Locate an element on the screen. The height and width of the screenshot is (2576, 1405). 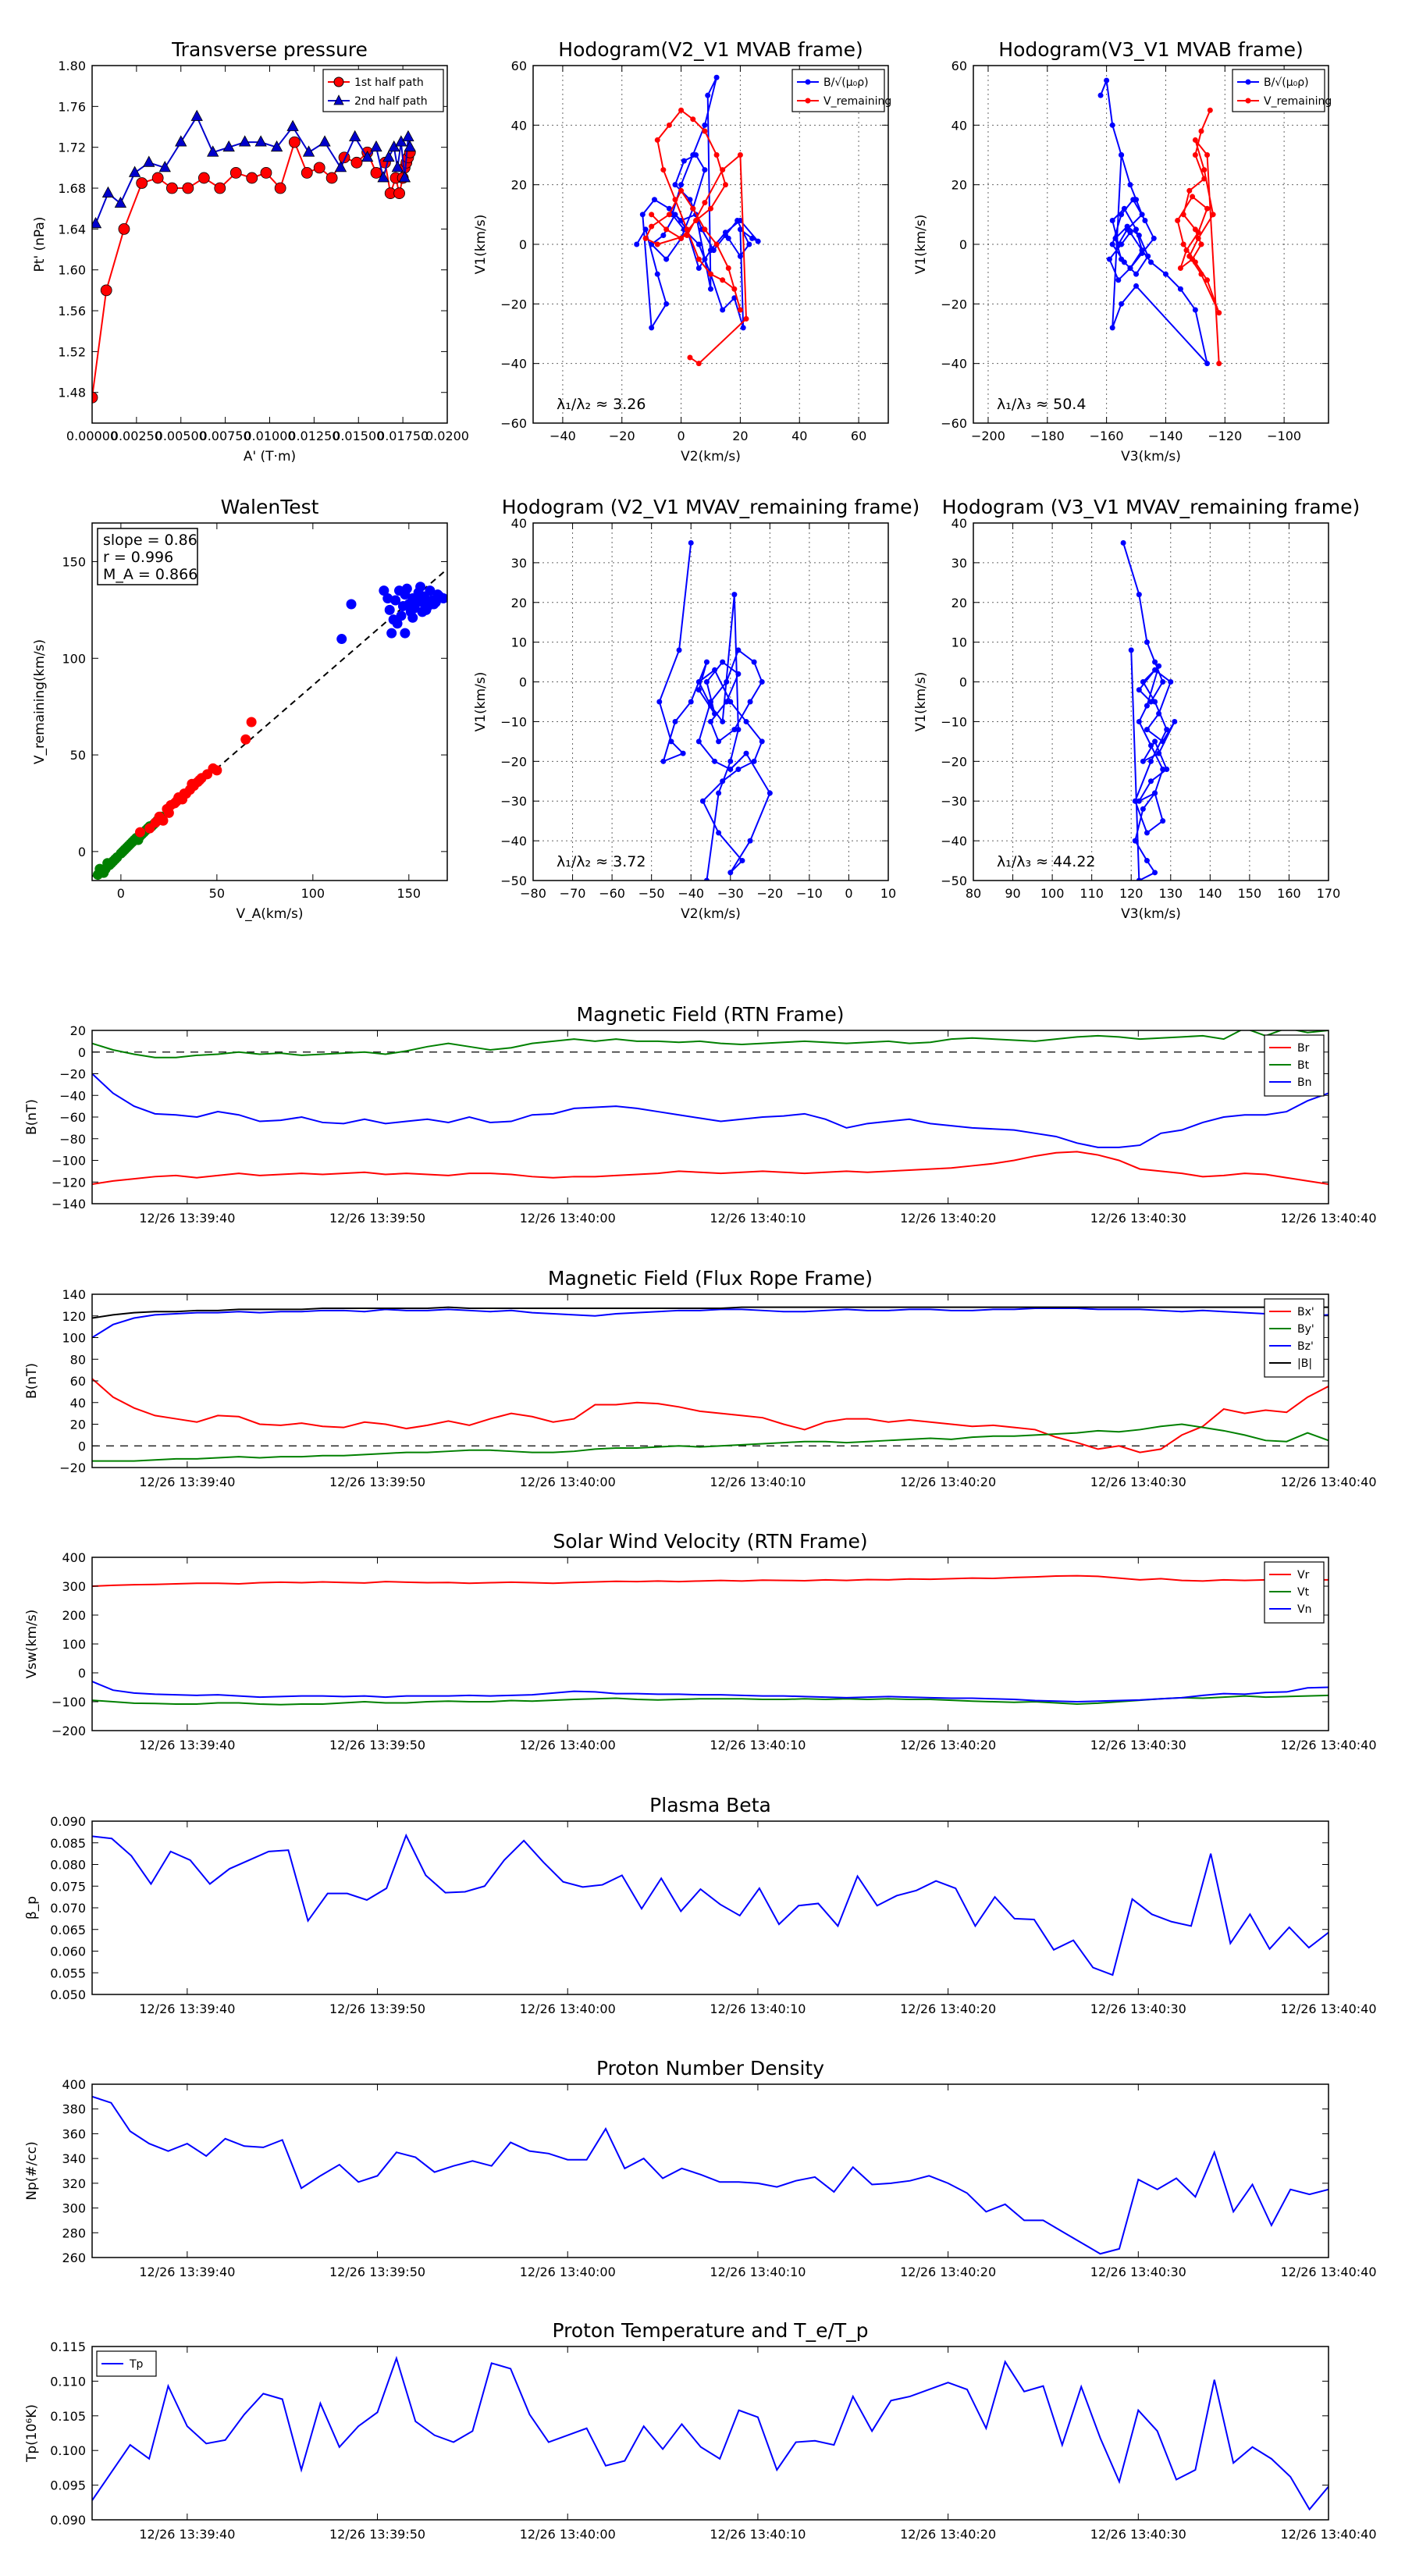
tp_temp-ytick-label: 0.115 is located at coordinates (68, 2346).